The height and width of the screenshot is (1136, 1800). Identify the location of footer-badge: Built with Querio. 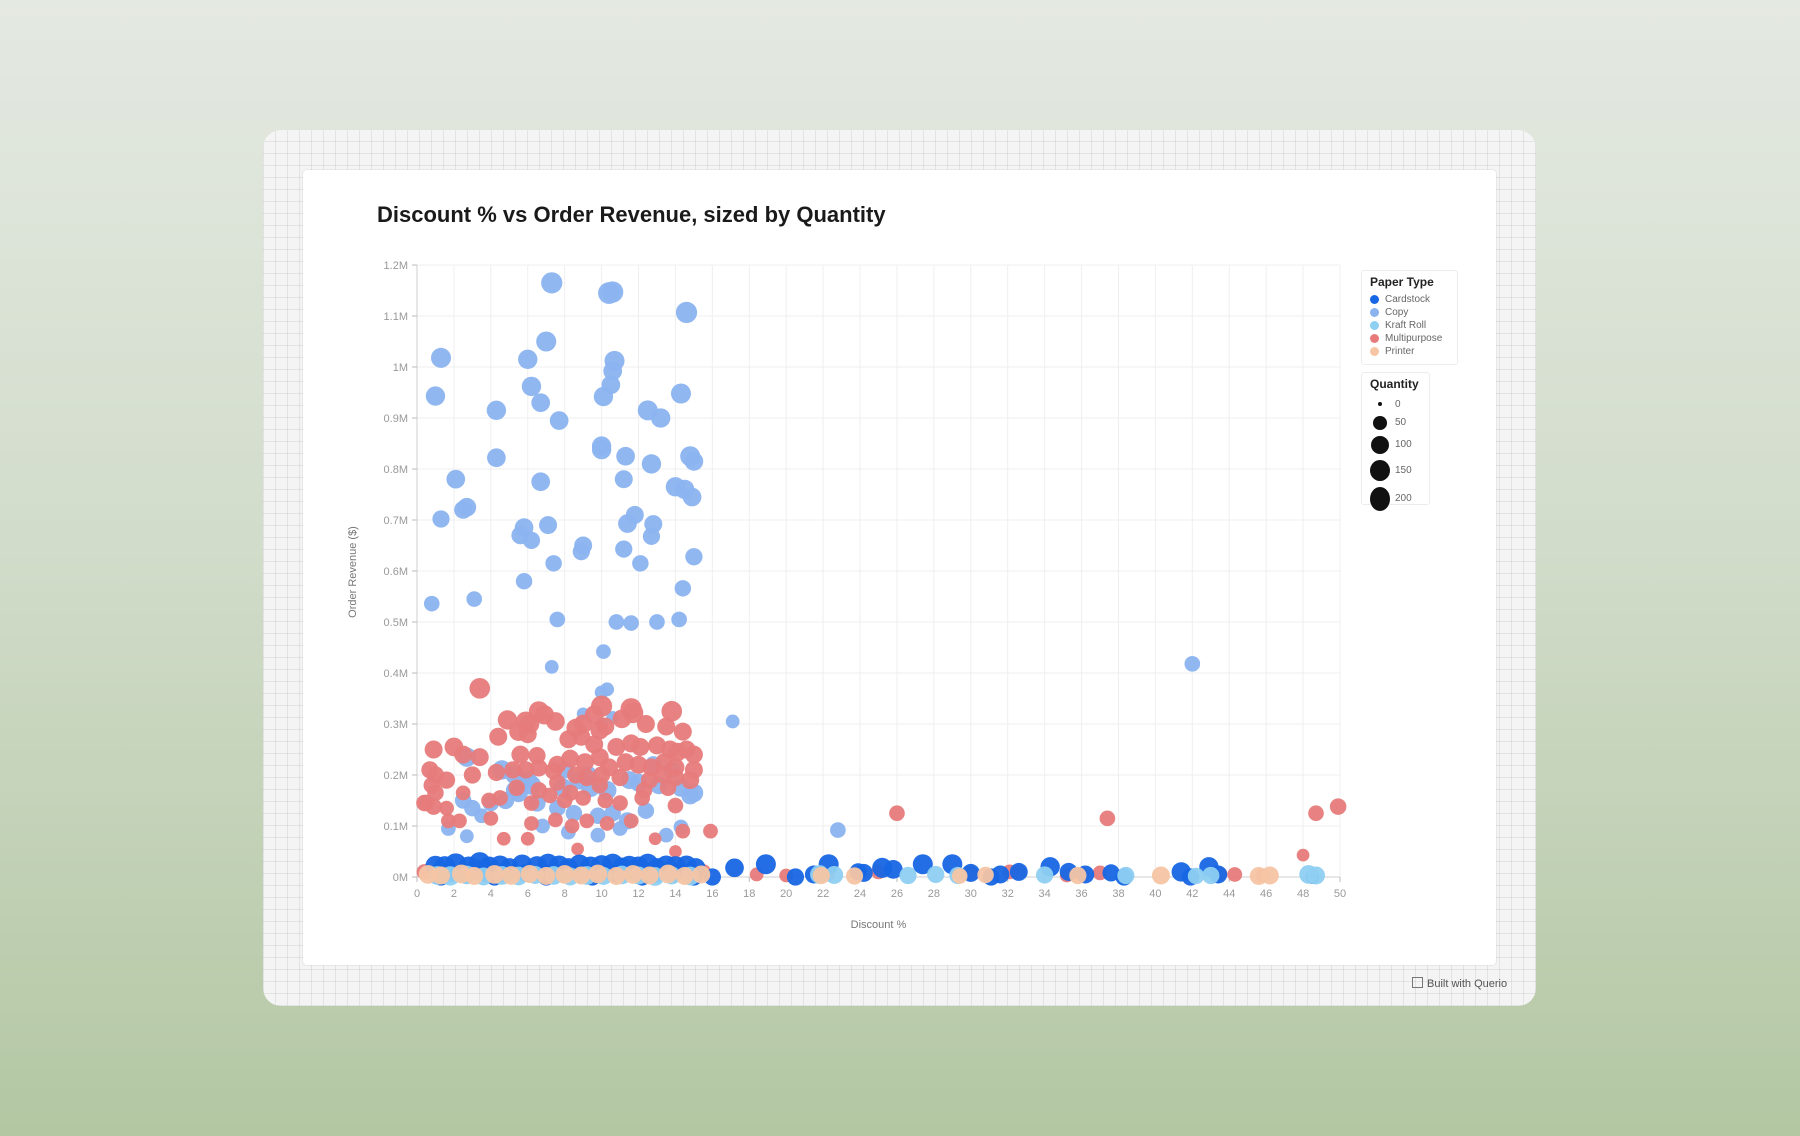
(1459, 983).